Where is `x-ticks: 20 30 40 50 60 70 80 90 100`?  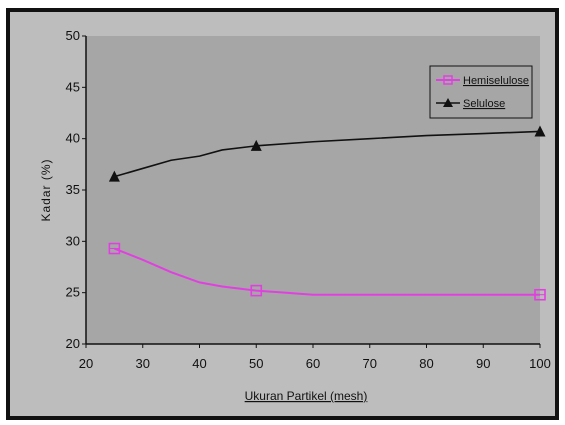
x-ticks: 20 30 40 50 60 70 80 90 100 is located at coordinates (315, 357).